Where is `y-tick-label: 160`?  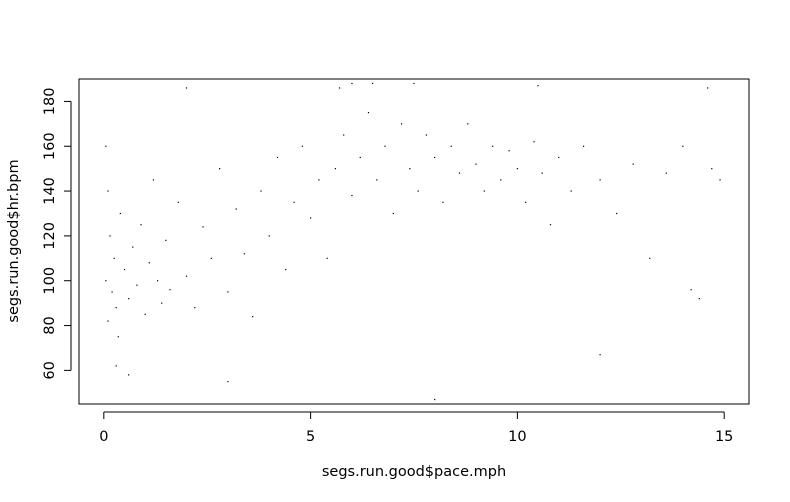 y-tick-label: 160 is located at coordinates (50, 146).